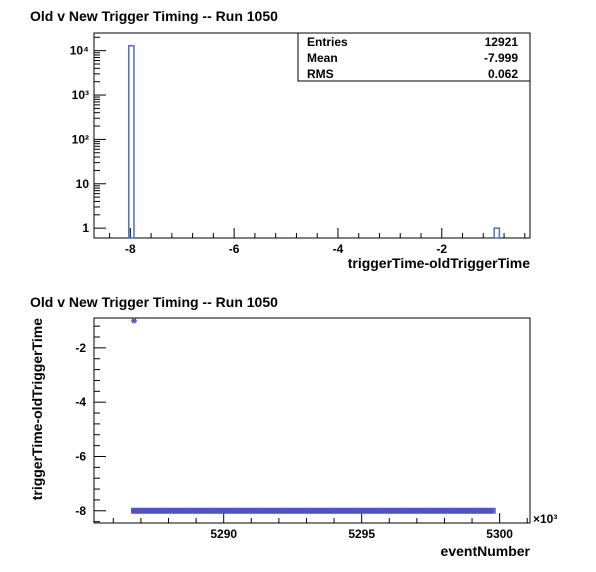 Image resolution: width=596 pixels, height=572 pixels. What do you see at coordinates (499, 534) in the screenshot?
I see `scatter-x-tick-label: 5300` at bounding box center [499, 534].